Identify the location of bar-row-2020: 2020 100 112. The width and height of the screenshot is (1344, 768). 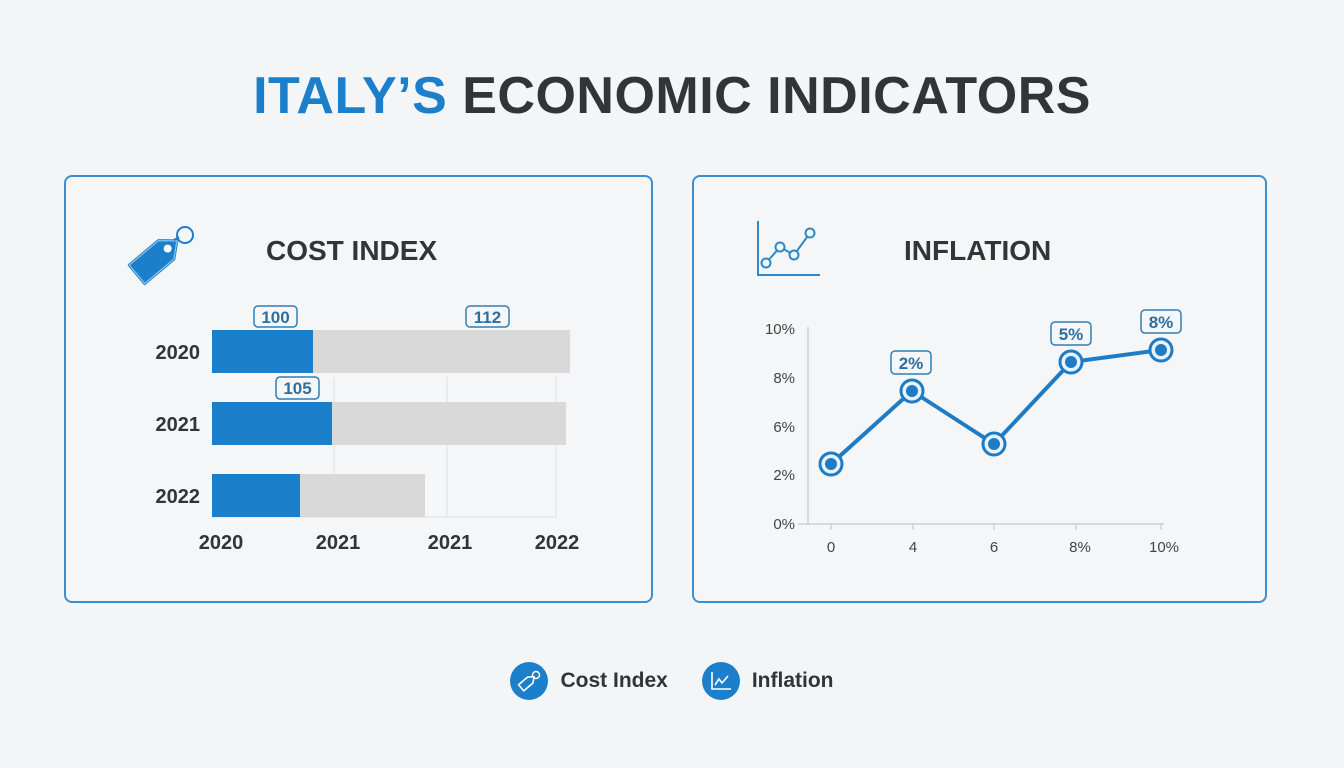
(363, 339).